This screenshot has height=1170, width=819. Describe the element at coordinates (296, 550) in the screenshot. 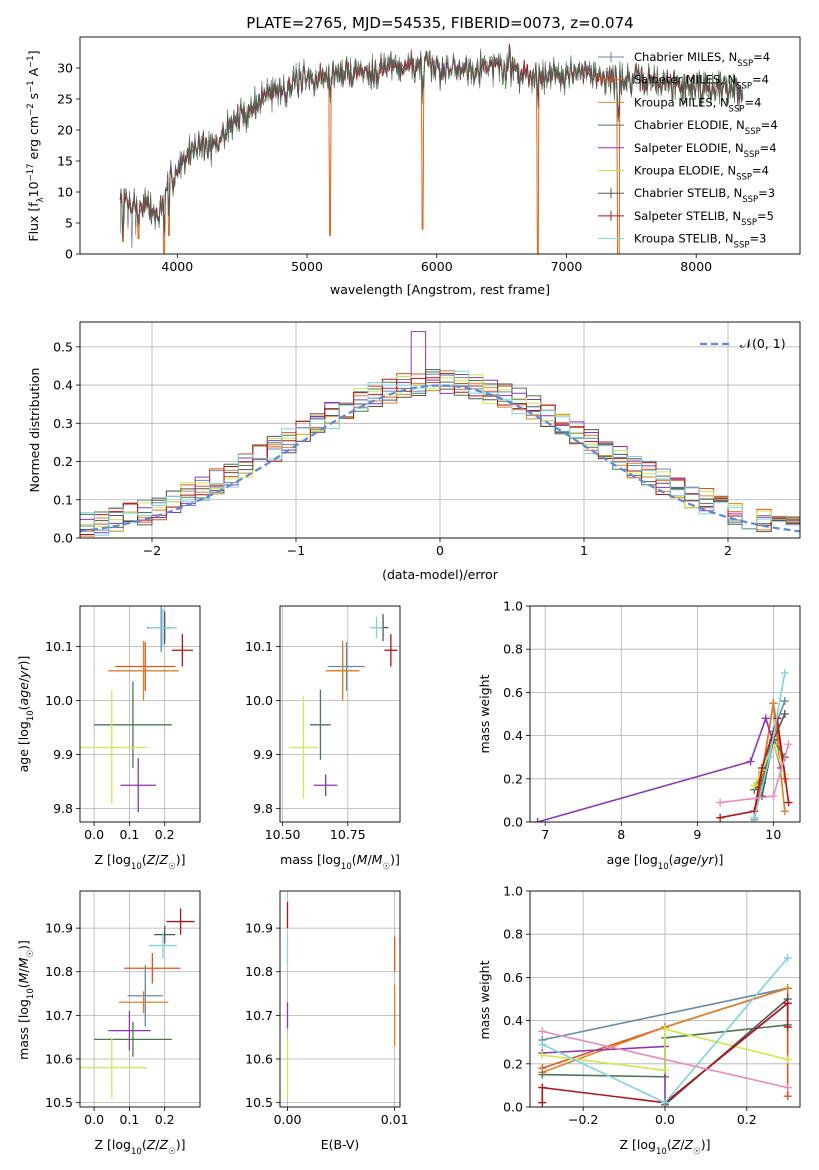

I see `x-tick-label: −1` at that location.